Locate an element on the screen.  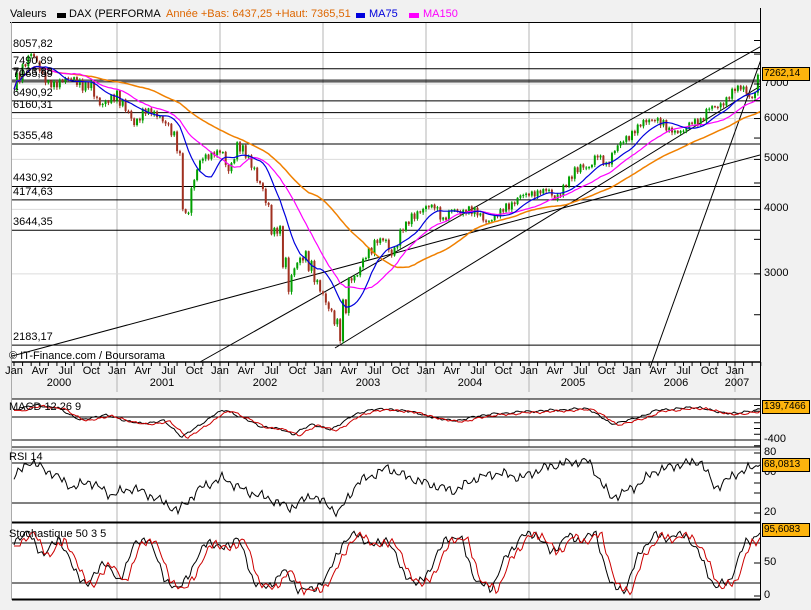
x-axis-year-label: 2003 is located at coordinates (368, 383).